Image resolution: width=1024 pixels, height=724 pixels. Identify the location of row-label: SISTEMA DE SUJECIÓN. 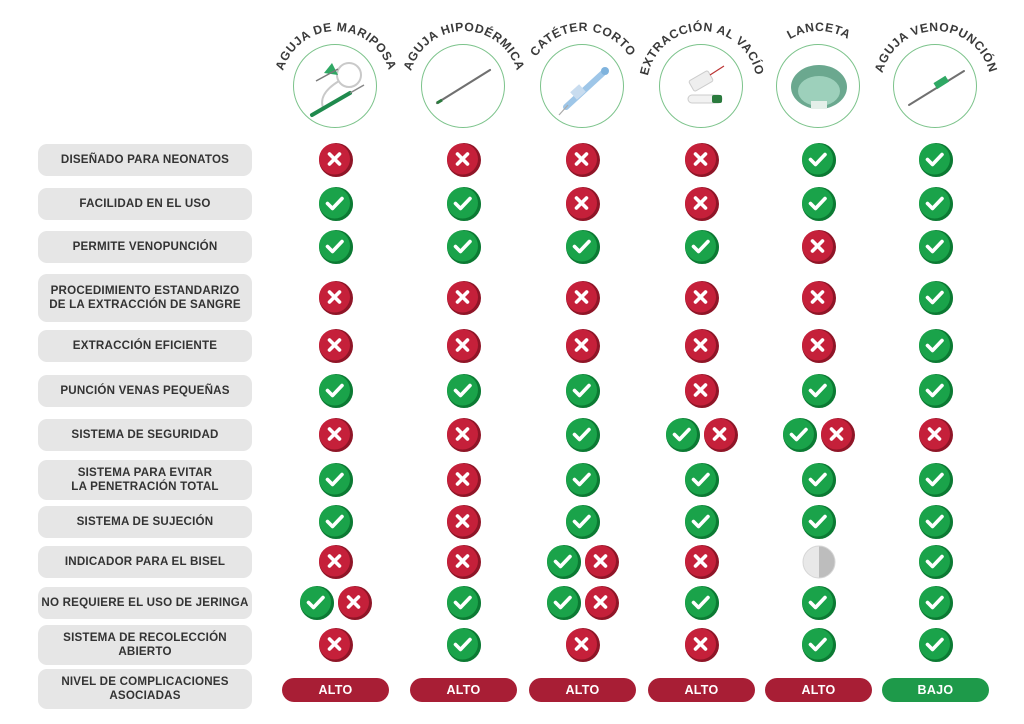
(145, 522).